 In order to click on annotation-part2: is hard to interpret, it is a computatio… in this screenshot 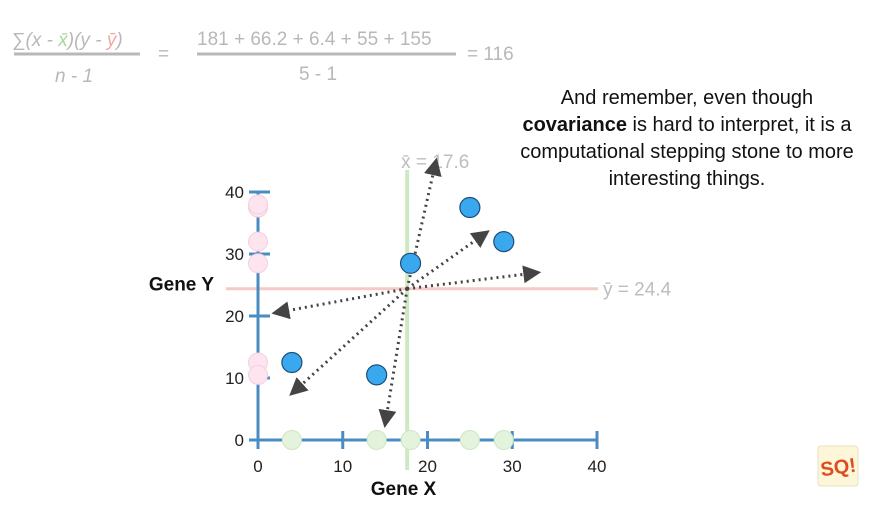, I will do `click(687, 152)`.